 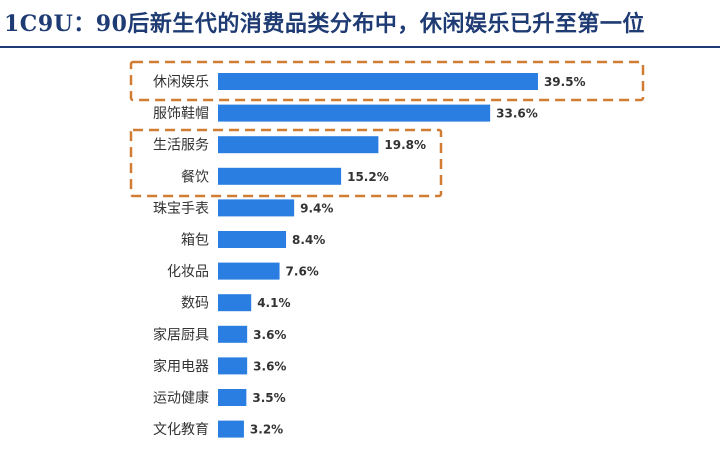 I want to click on category-label: 文化教育, so click(x=181, y=430).